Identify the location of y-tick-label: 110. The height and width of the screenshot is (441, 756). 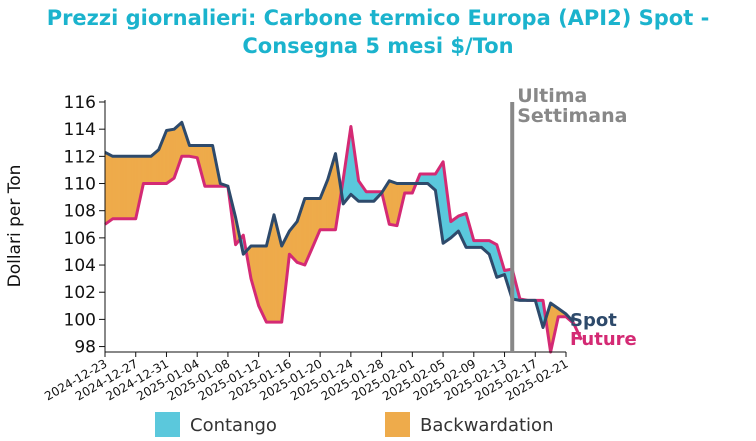
(80, 185).